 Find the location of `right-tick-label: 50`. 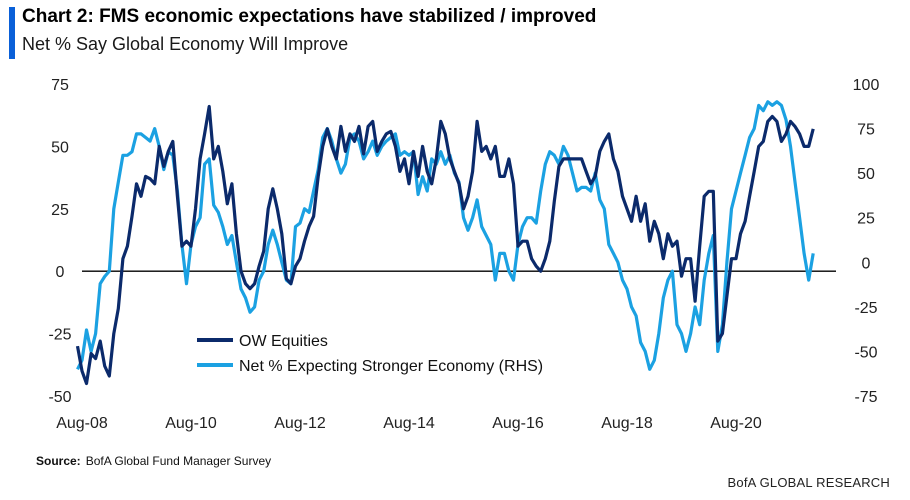

right-tick-label: 50 is located at coordinates (866, 174).